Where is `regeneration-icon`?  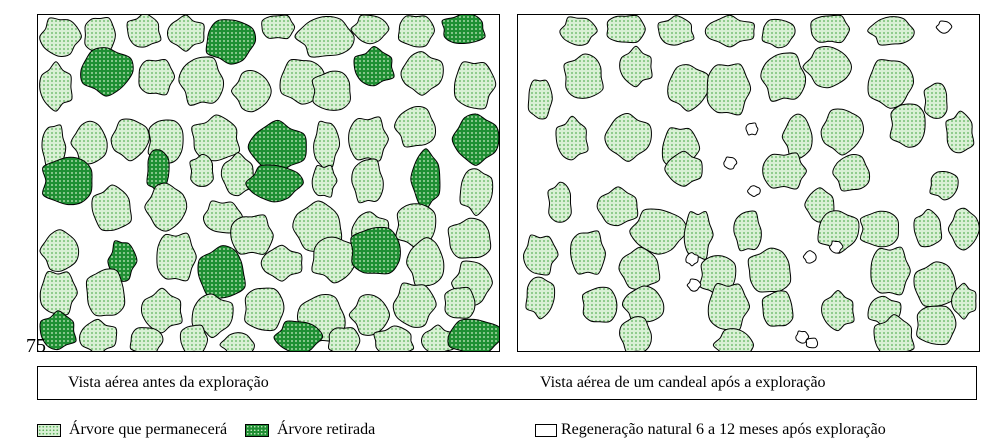 regeneration-icon is located at coordinates (546, 430).